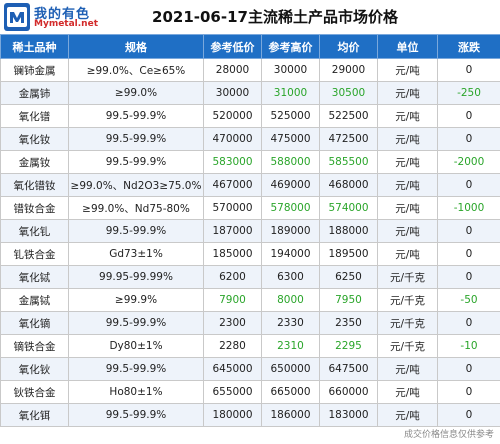  Describe the element at coordinates (290, 231) in the screenshot. I see `cell-high: 189000` at that location.